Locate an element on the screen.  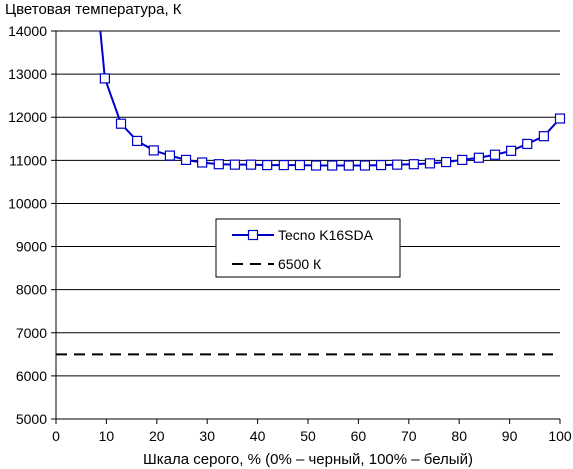
legend-label-tecno: Tecno K16SDA is located at coordinates (326, 235).